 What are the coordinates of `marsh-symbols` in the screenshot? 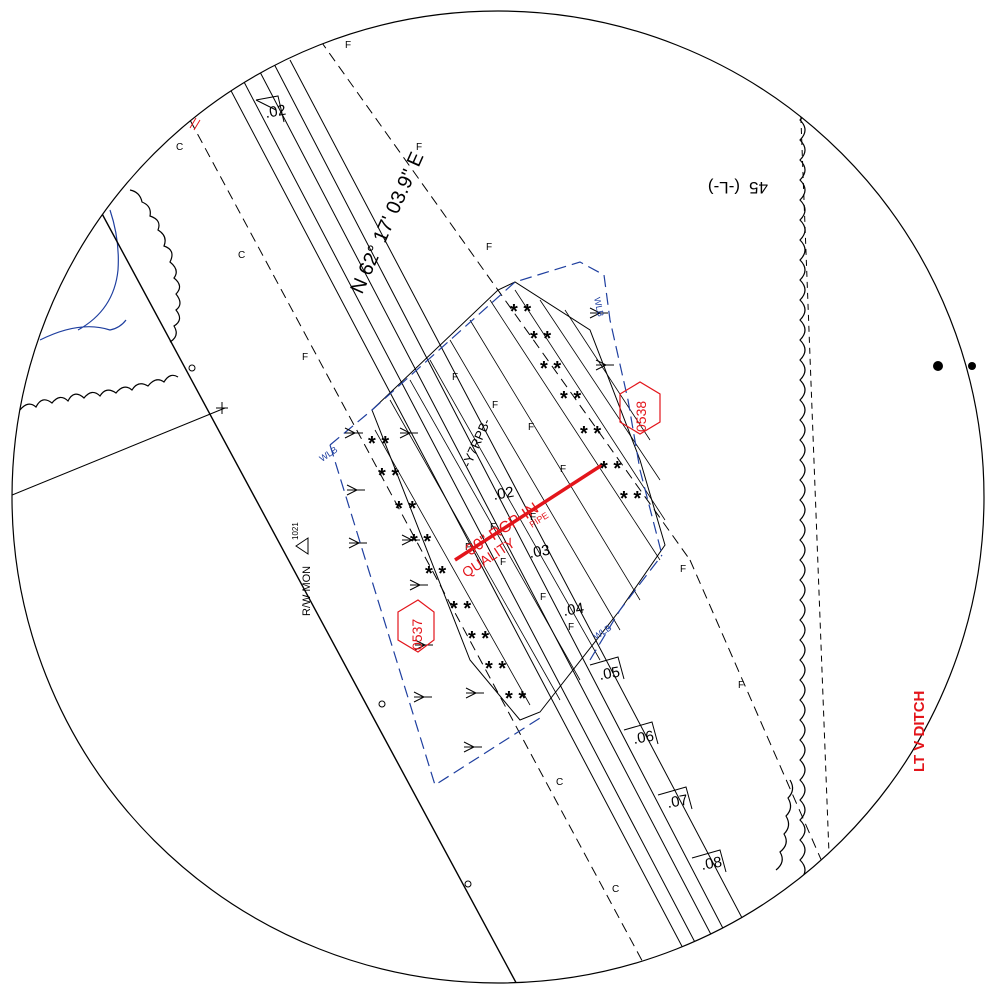 It's located at (479, 530).